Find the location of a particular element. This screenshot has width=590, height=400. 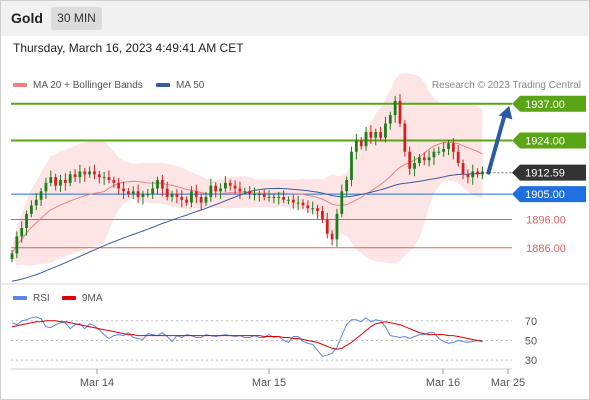

ma50-swatch is located at coordinates (163, 85).